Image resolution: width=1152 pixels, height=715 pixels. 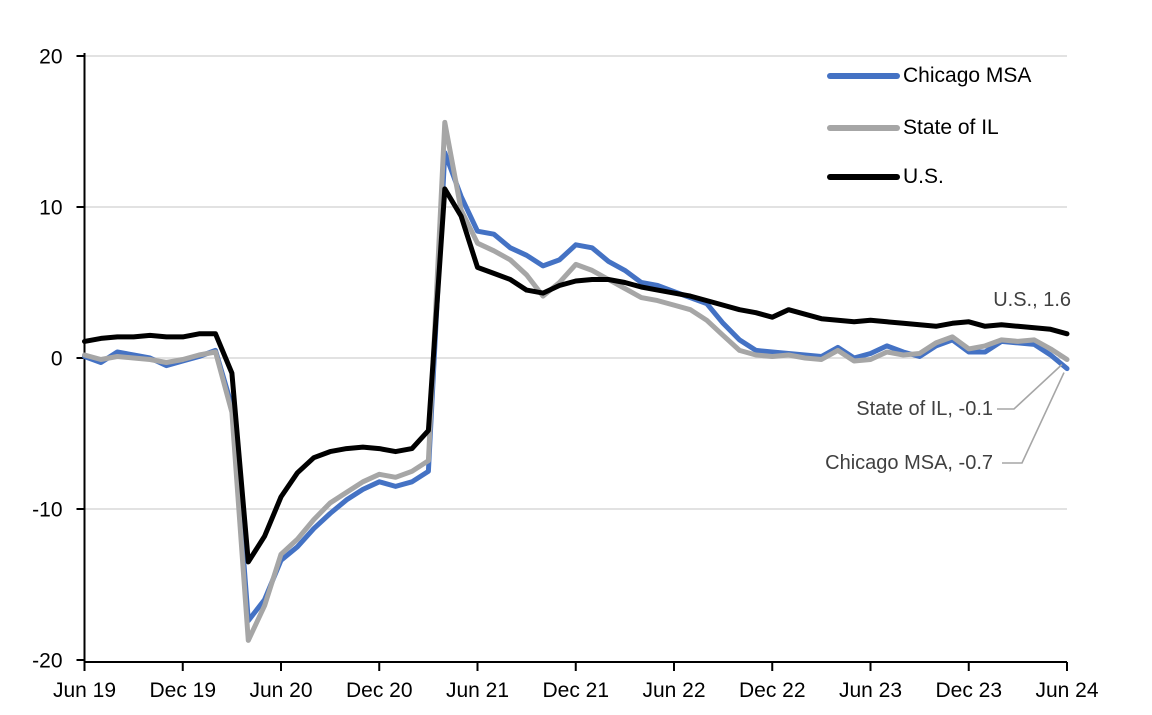 I want to click on legend-item-us: U.S., so click(x=885, y=177).